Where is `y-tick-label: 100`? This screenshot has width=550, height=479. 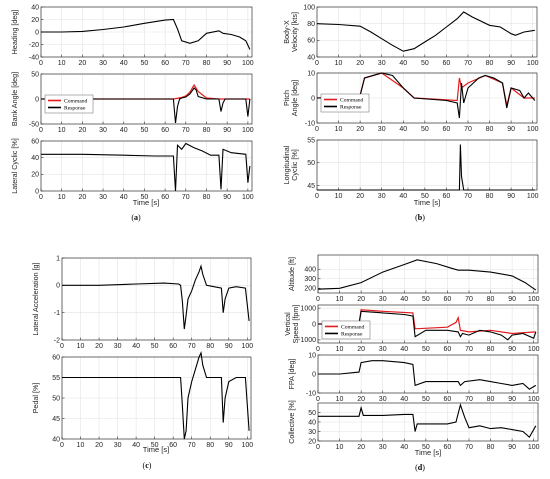
y-tick-label: 100 is located at coordinates (309, 7).